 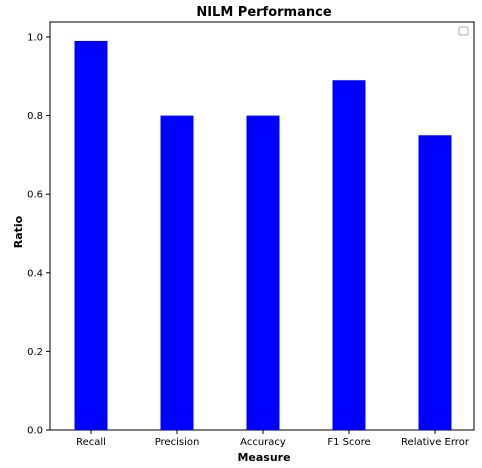 I want to click on bar-f1-score, so click(x=349, y=255).